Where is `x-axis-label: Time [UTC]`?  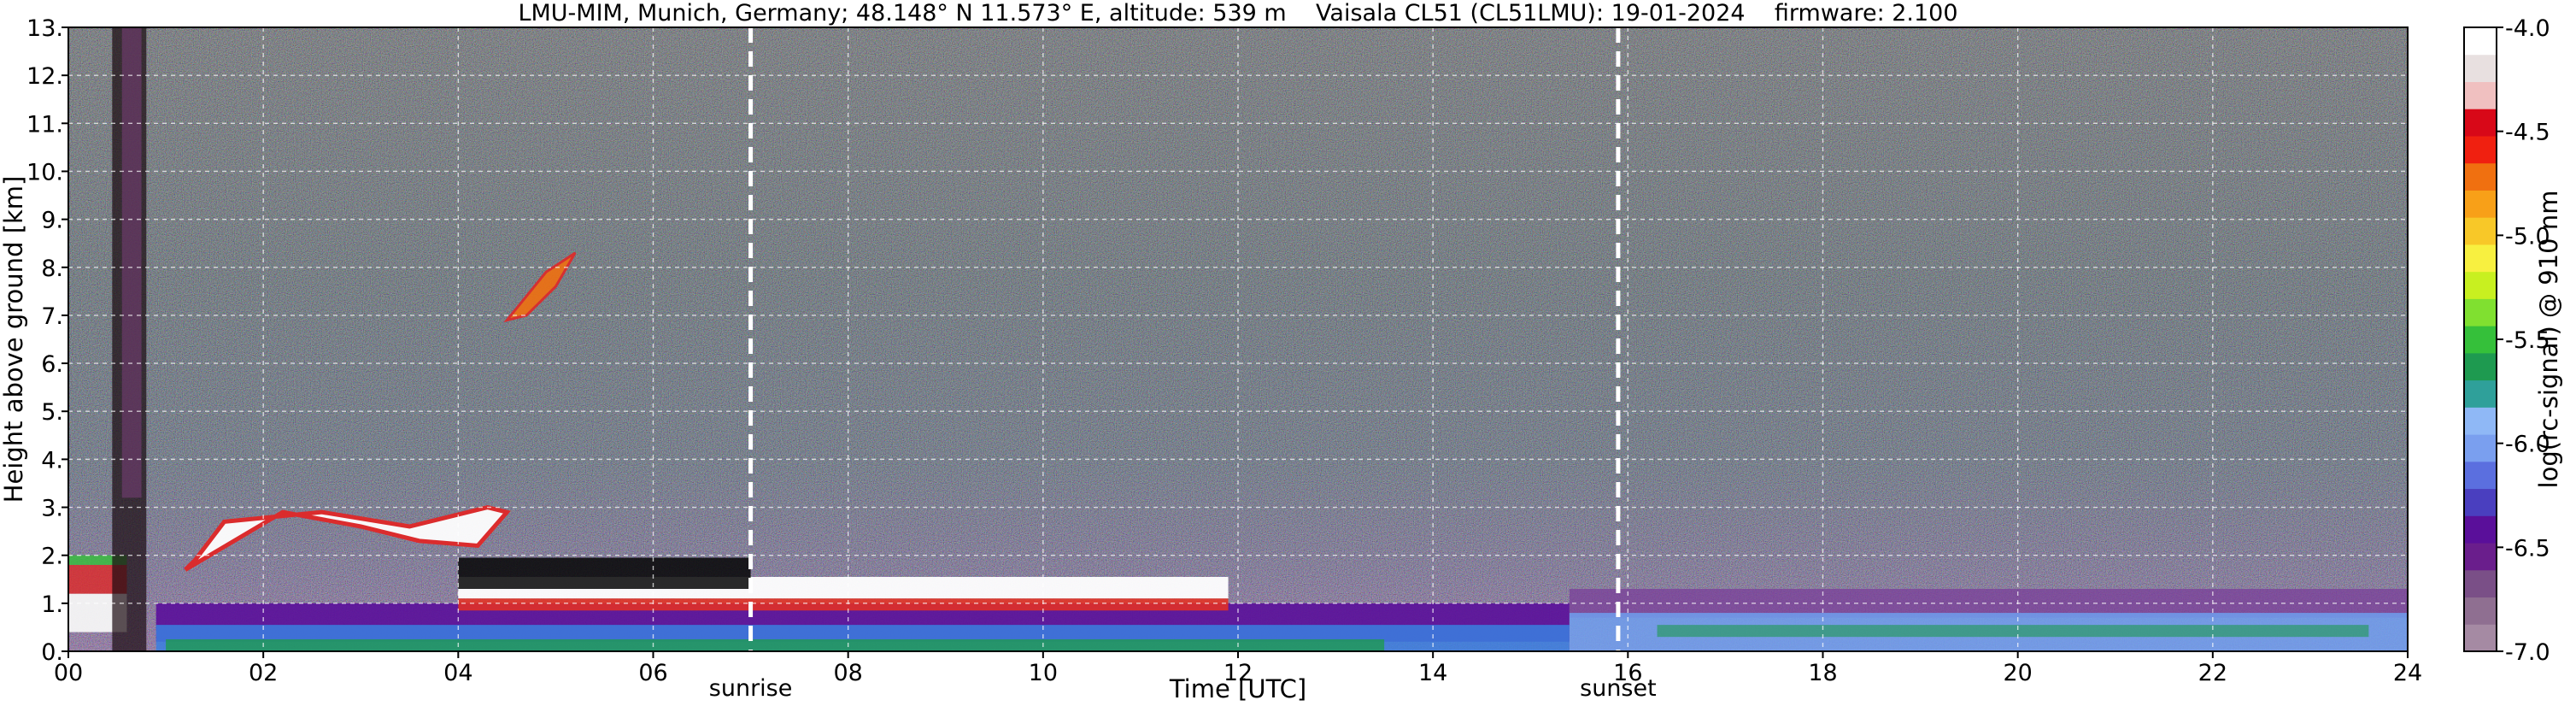
x-axis-label: Time [UTC] is located at coordinates (1237, 688).